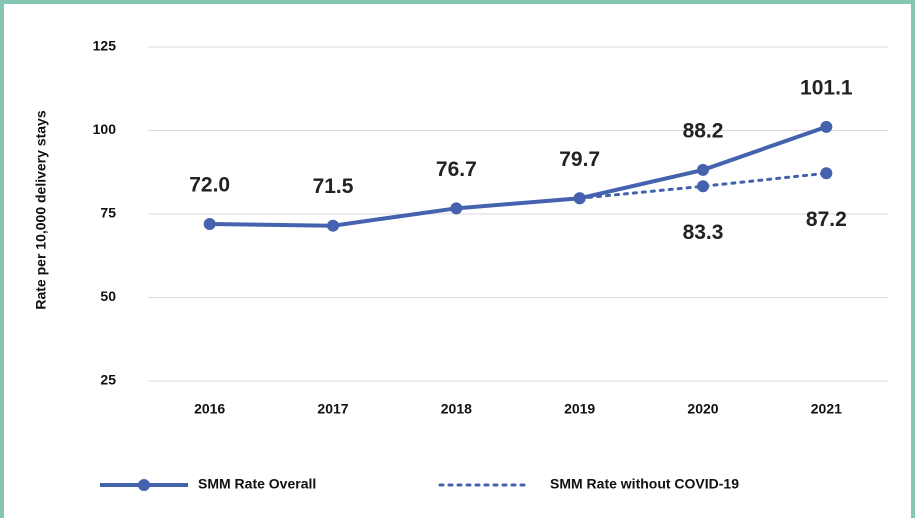 The width and height of the screenshot is (915, 518). What do you see at coordinates (144, 485) in the screenshot?
I see `legend-marker` at bounding box center [144, 485].